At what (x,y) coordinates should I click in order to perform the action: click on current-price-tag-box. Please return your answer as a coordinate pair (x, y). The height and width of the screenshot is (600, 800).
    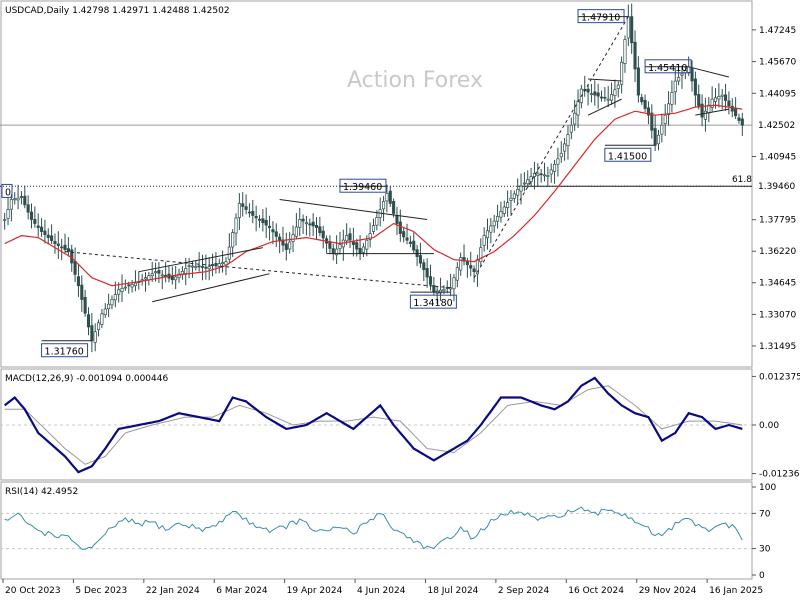
    Looking at the image, I should click on (775, 125).